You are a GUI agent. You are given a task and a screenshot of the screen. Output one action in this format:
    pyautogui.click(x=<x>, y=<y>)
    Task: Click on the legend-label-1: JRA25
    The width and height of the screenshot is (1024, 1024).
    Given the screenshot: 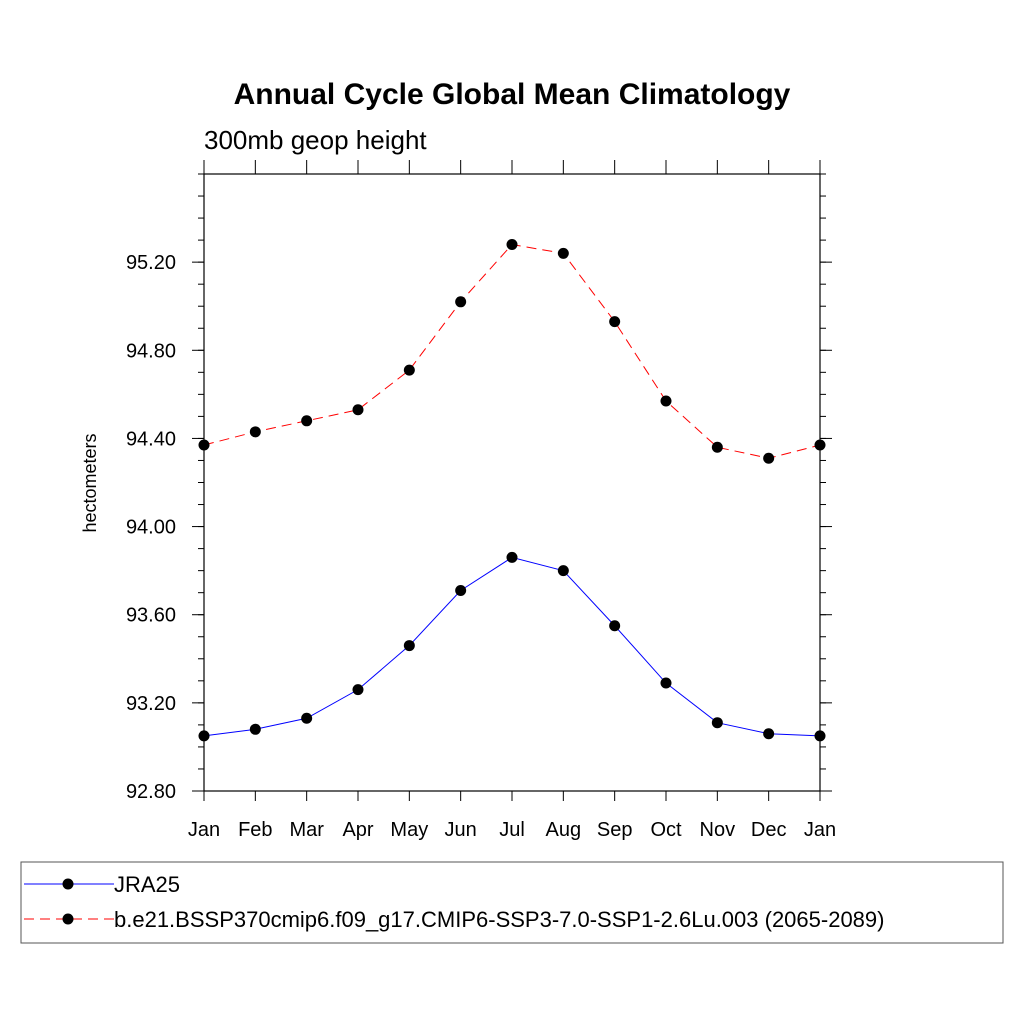 What is the action you would take?
    pyautogui.click(x=147, y=884)
    